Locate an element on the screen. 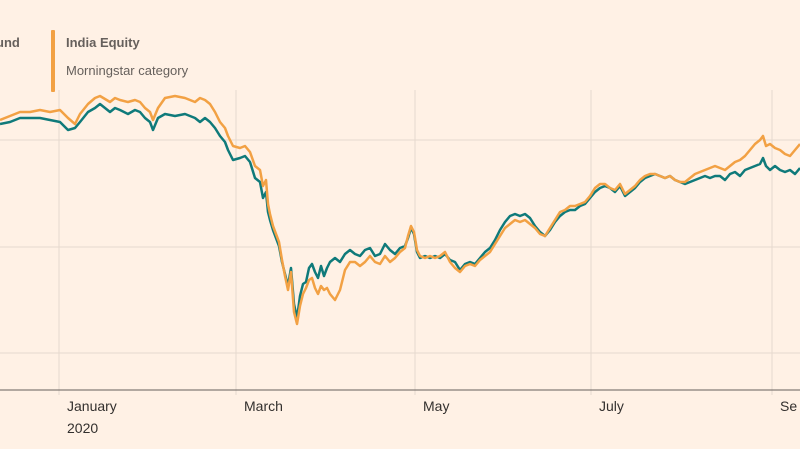 The image size is (800, 449). x-tick-label-september: Se is located at coordinates (789, 406).